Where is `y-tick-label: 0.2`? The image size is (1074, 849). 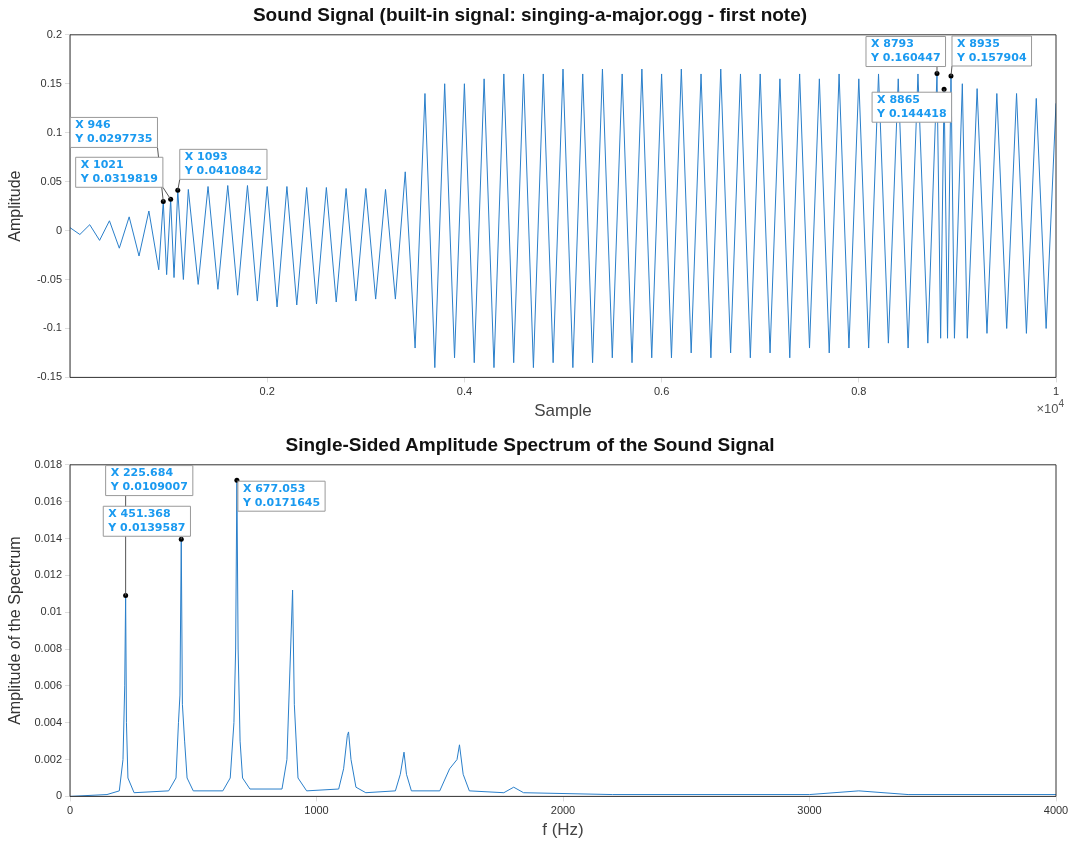 y-tick-label: 0.2 is located at coordinates (54, 33).